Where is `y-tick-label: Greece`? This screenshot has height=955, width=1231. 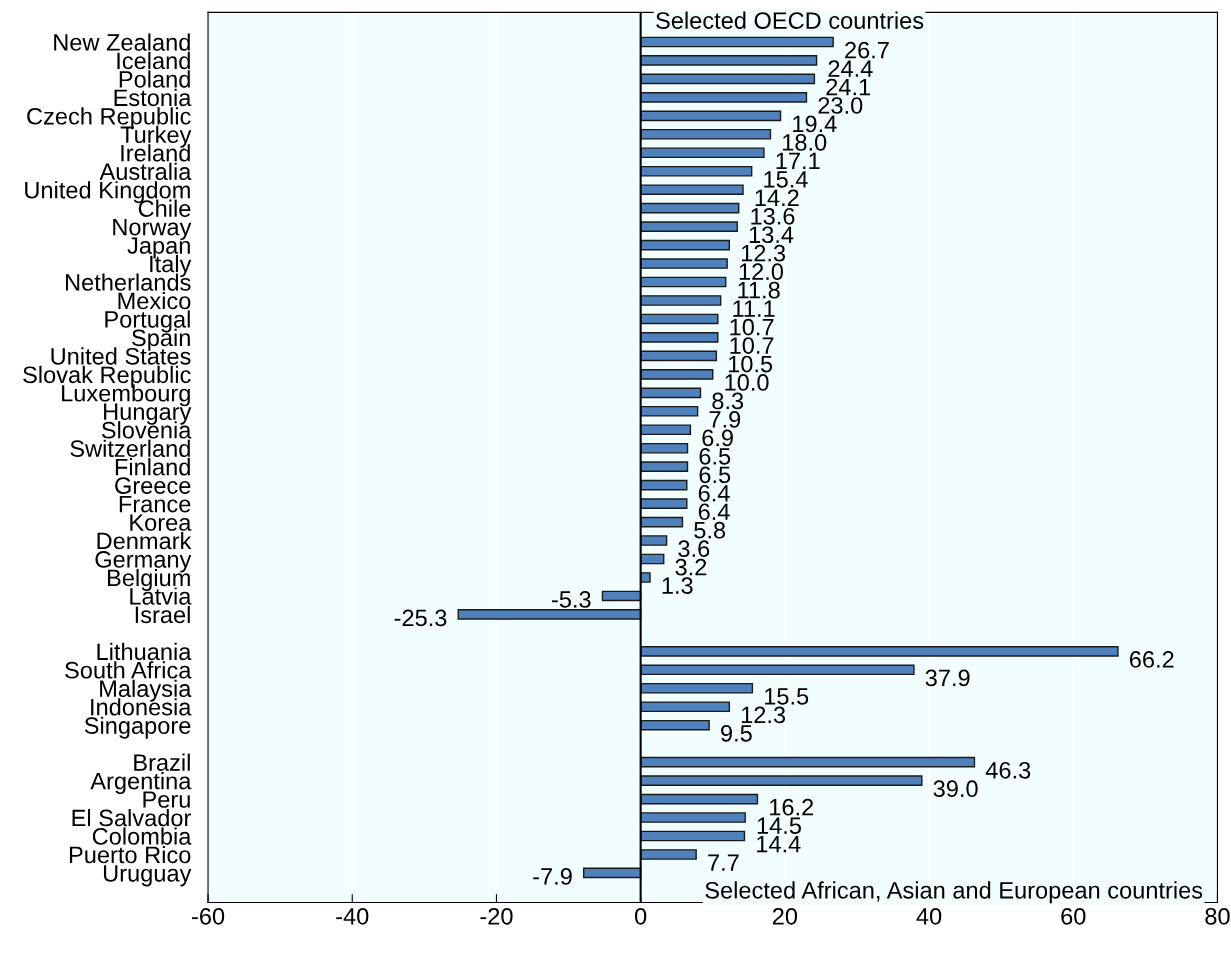 y-tick-label: Greece is located at coordinates (153, 485).